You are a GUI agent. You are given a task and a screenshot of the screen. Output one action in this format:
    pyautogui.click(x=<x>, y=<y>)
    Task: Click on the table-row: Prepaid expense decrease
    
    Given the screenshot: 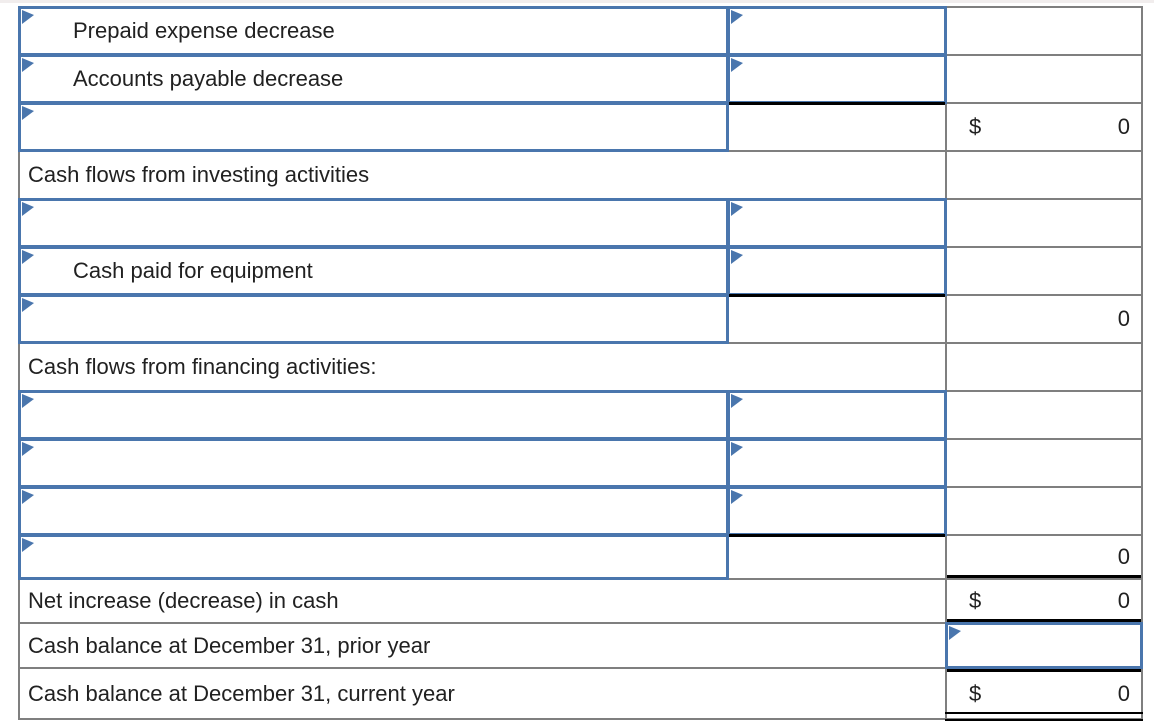 What is the action you would take?
    pyautogui.click(x=579, y=31)
    